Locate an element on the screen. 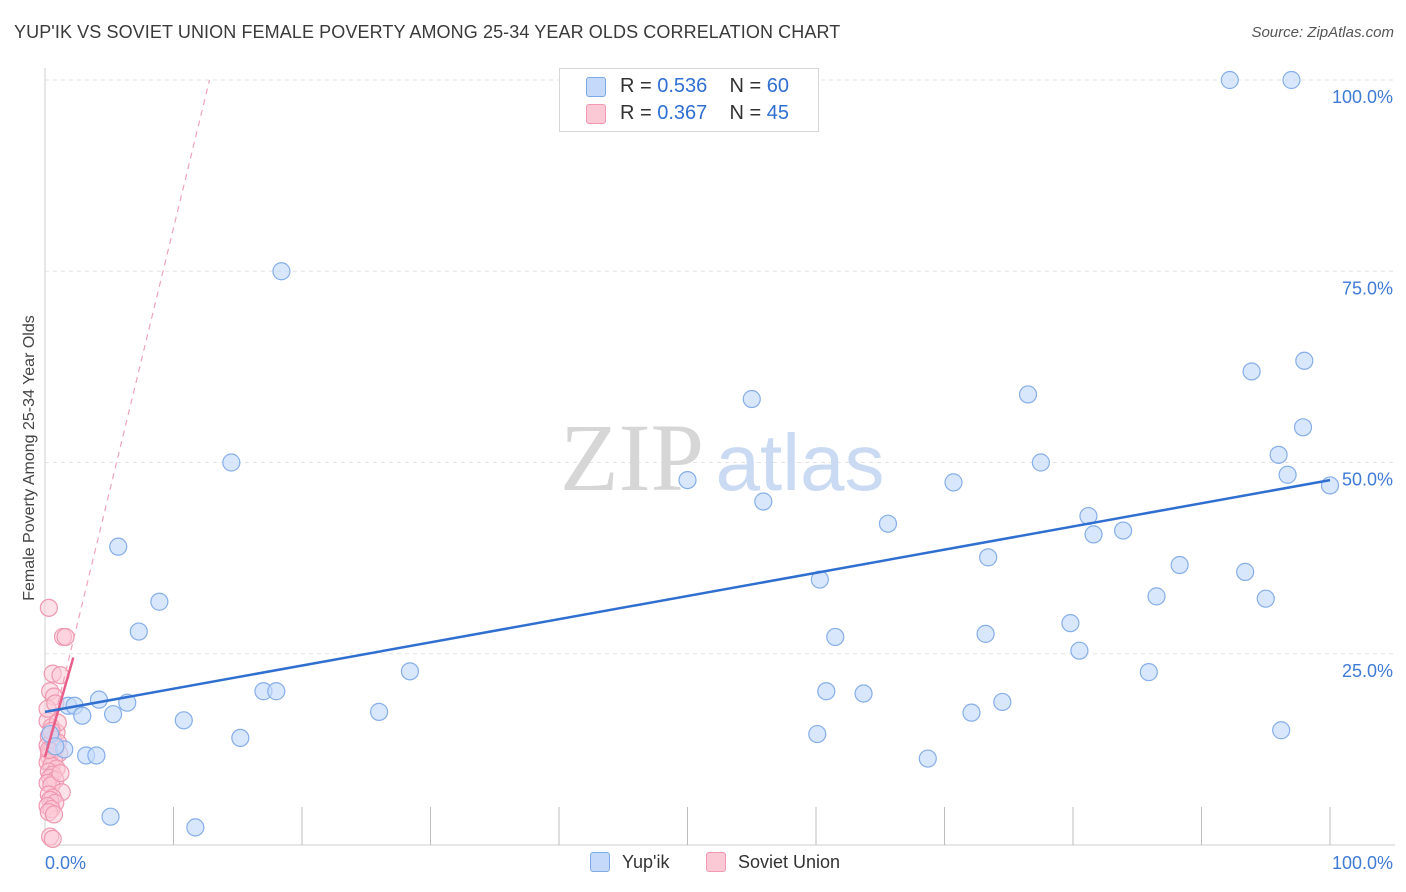 This screenshot has width=1406, height=892. r-value: 0.536 is located at coordinates (682, 86).